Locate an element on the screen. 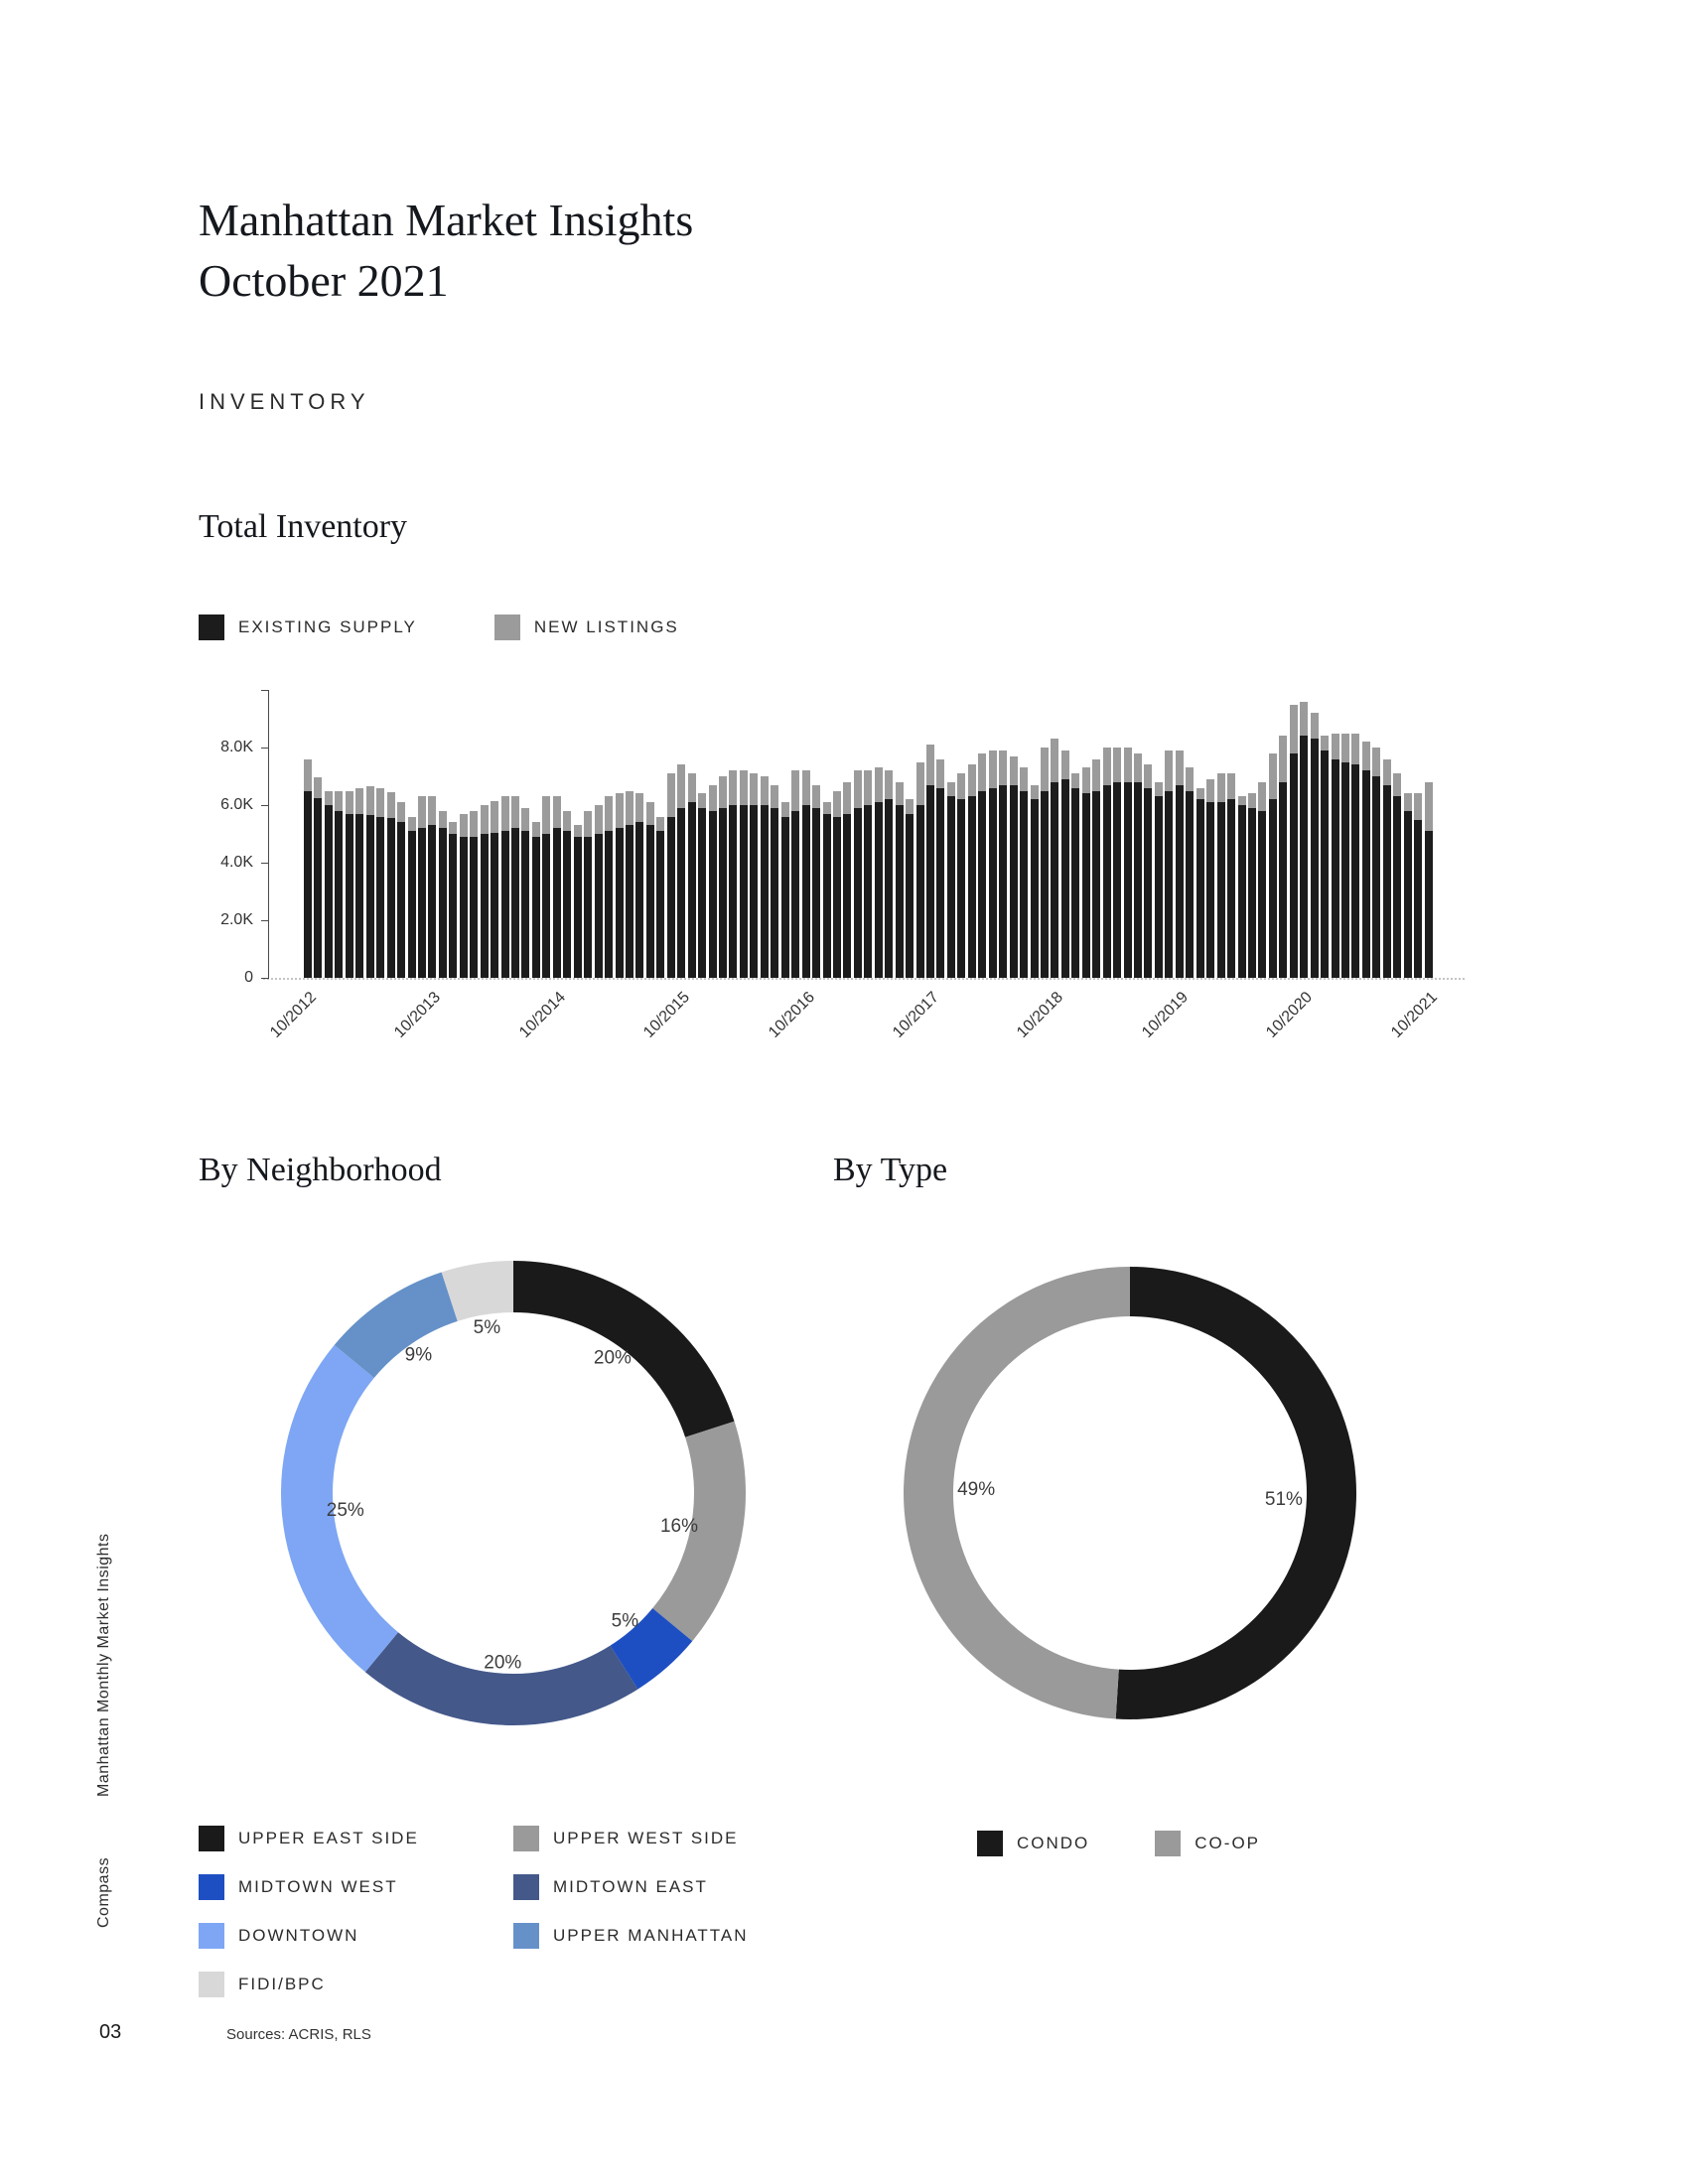 Image resolution: width=1688 pixels, height=2184 pixels. midtown-east-swatch is located at coordinates (526, 1886).